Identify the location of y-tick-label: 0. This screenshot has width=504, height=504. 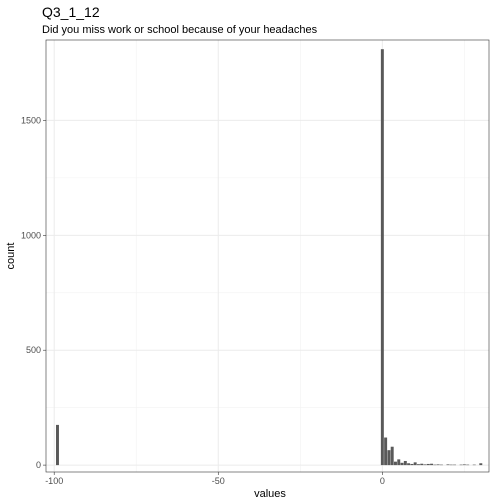
(38, 465).